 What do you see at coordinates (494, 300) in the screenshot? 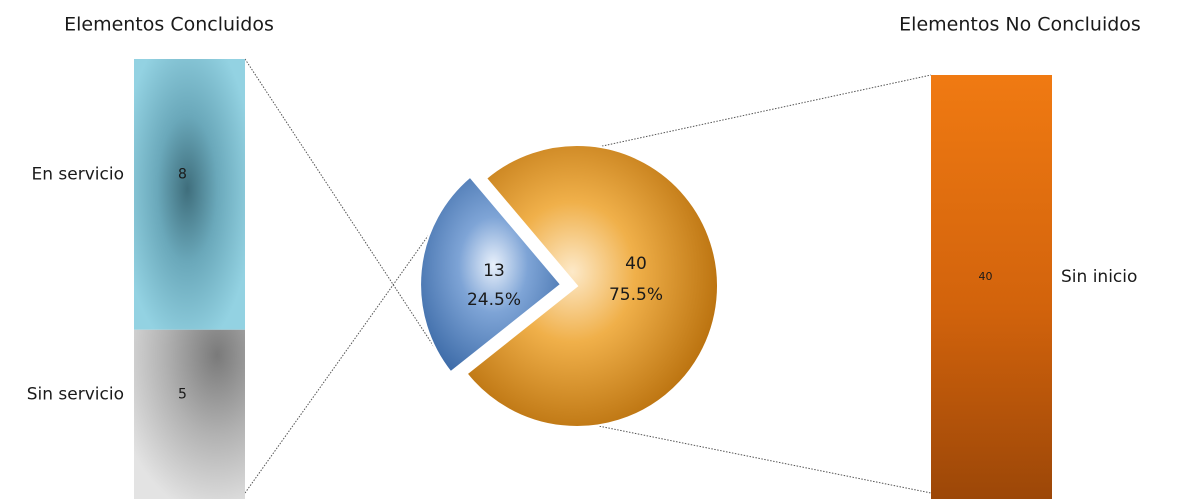
I see `pie-percent-label: 24.5%` at bounding box center [494, 300].